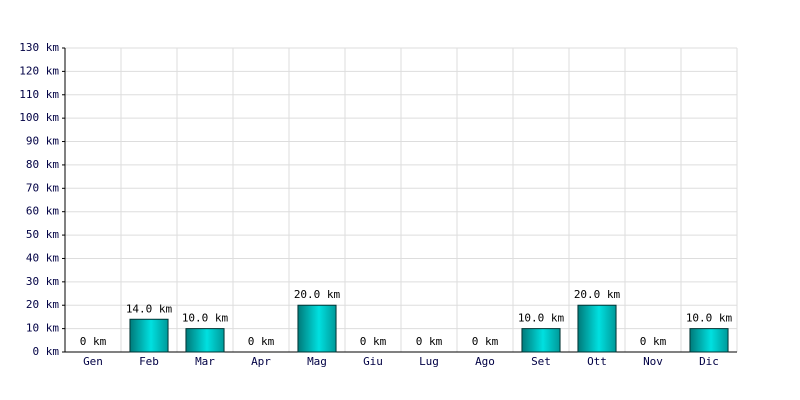 Image resolution: width=800 pixels, height=400 pixels. What do you see at coordinates (709, 361) in the screenshot?
I see `x-tick-label: Dic` at bounding box center [709, 361].